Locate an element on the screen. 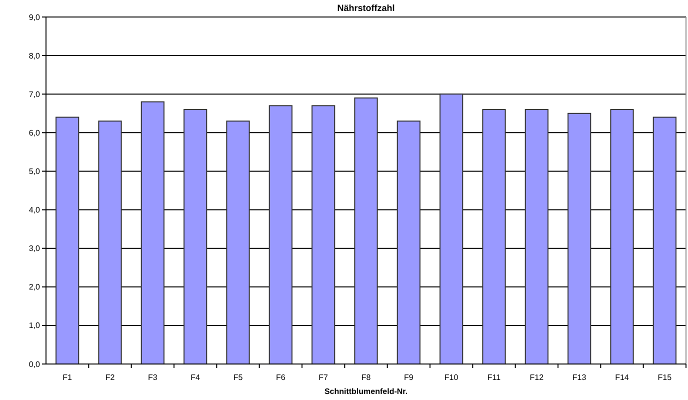 This screenshot has width=688, height=400. y-tick-label: 7,0 is located at coordinates (34, 94).